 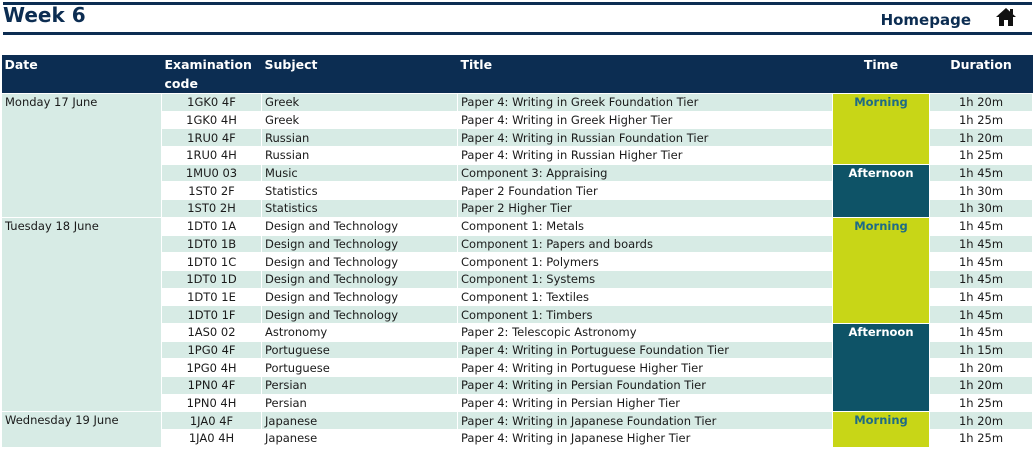 I want to click on title-cell: Component 1: Polymers, so click(x=645, y=261).